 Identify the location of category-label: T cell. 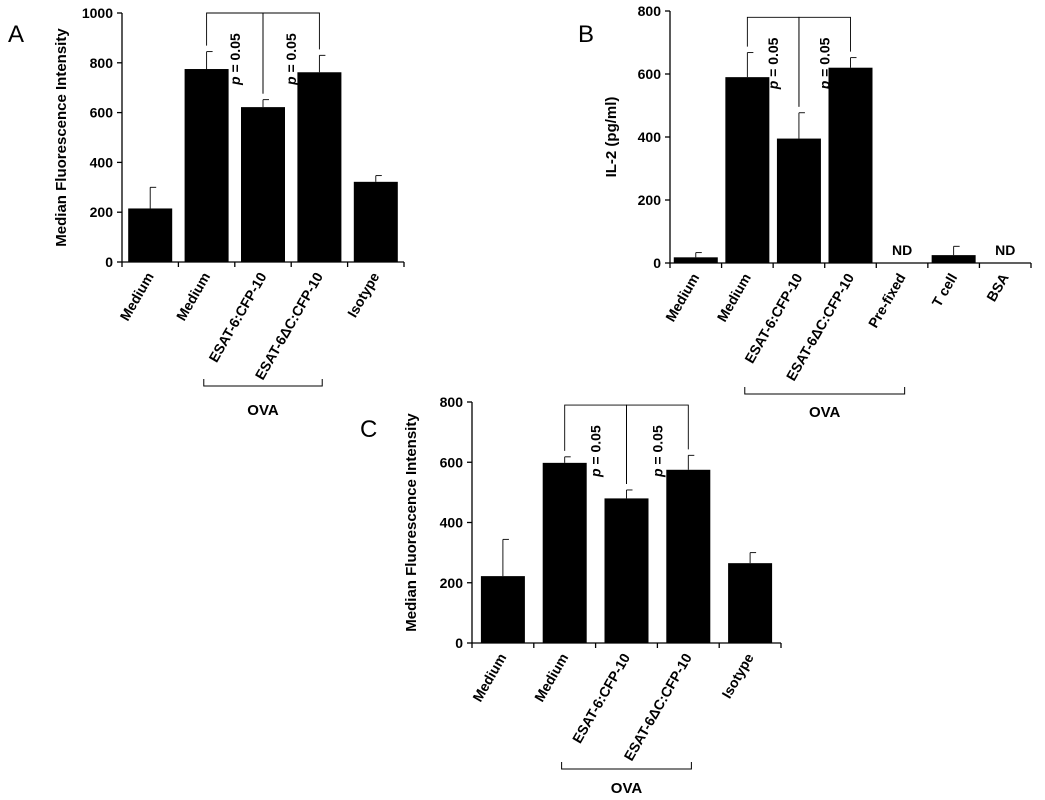
(944, 290).